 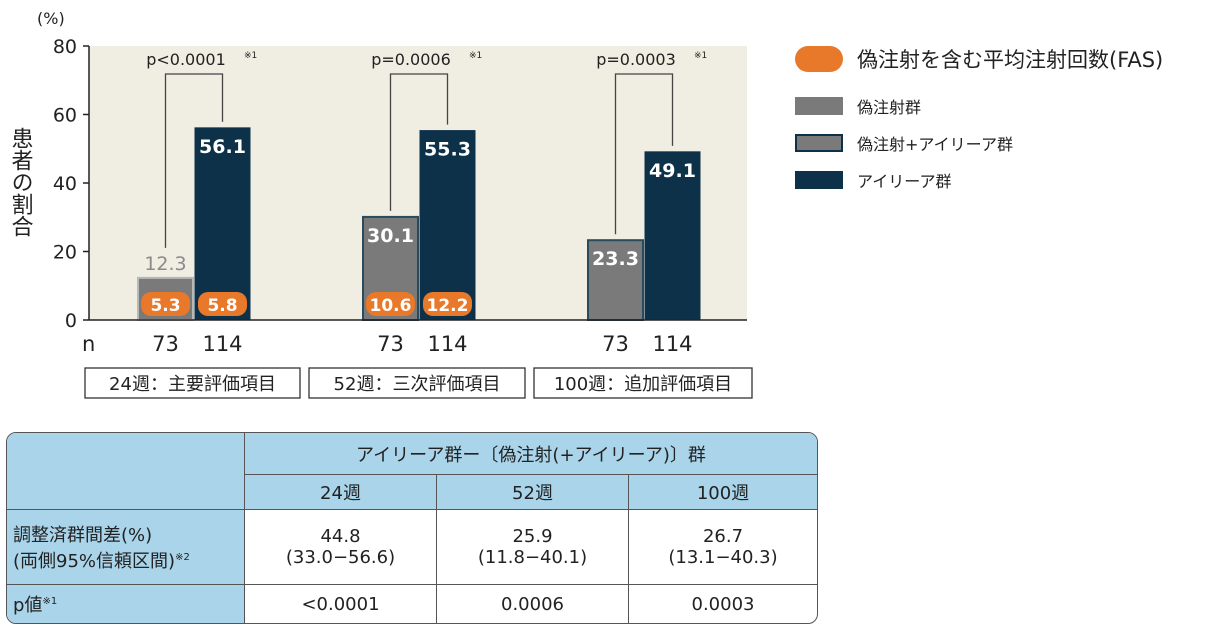 What do you see at coordinates (51, 18) in the screenshot?
I see `y-unit: (%)` at bounding box center [51, 18].